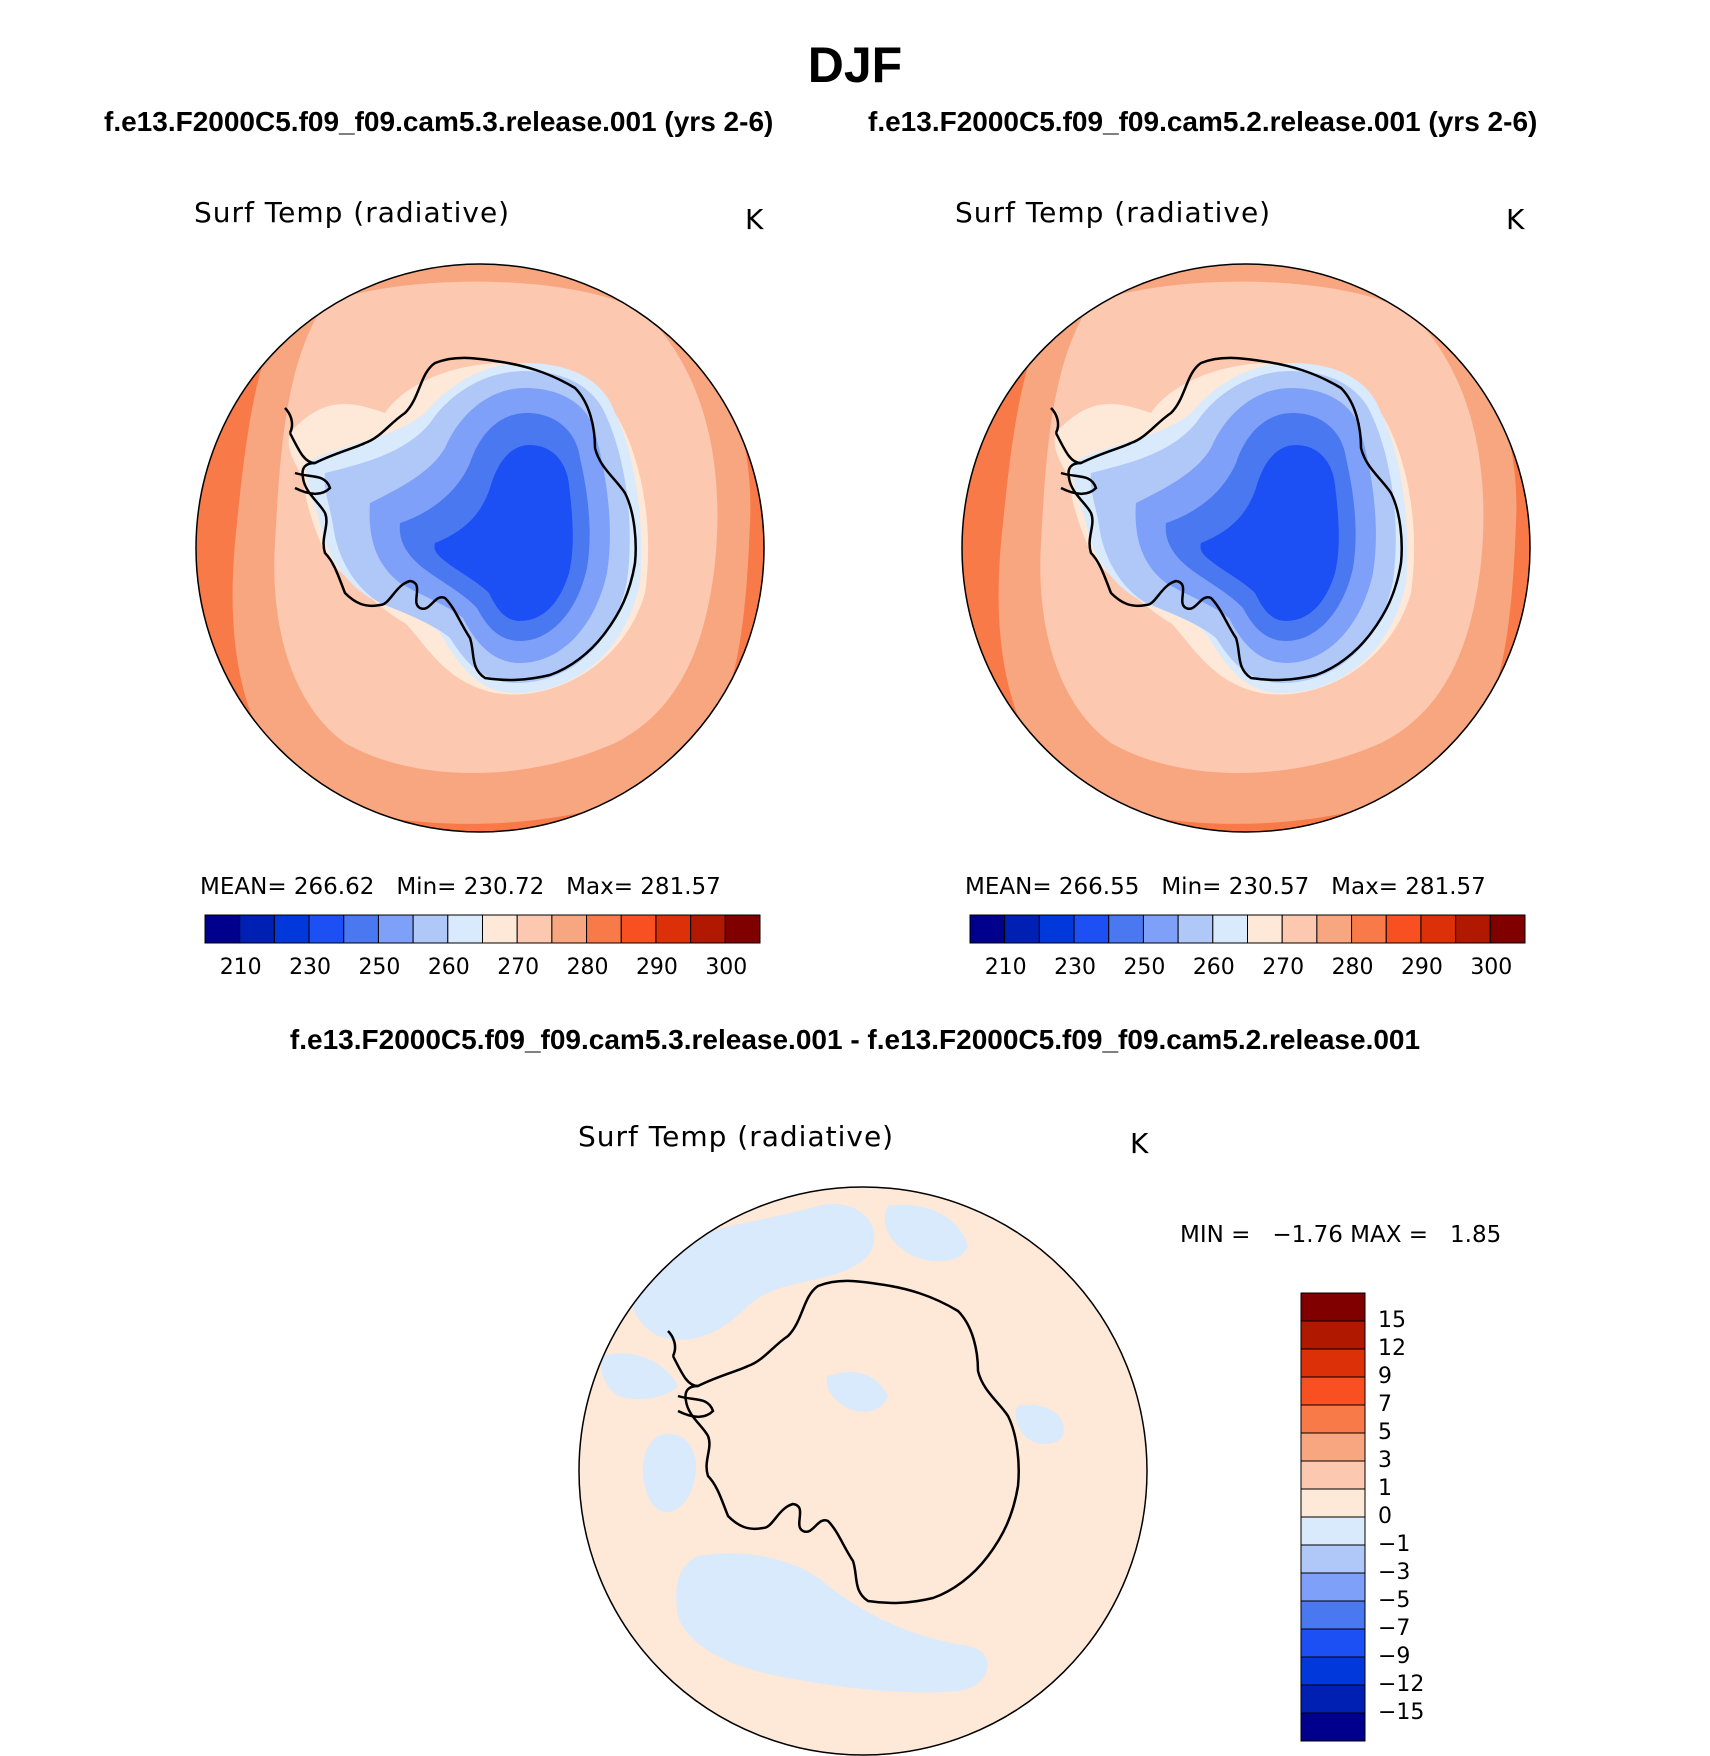  I want to click on panel-1-stats: MEAN= 266.62 Min= 230.72 Max= 281.57, so click(460, 887).